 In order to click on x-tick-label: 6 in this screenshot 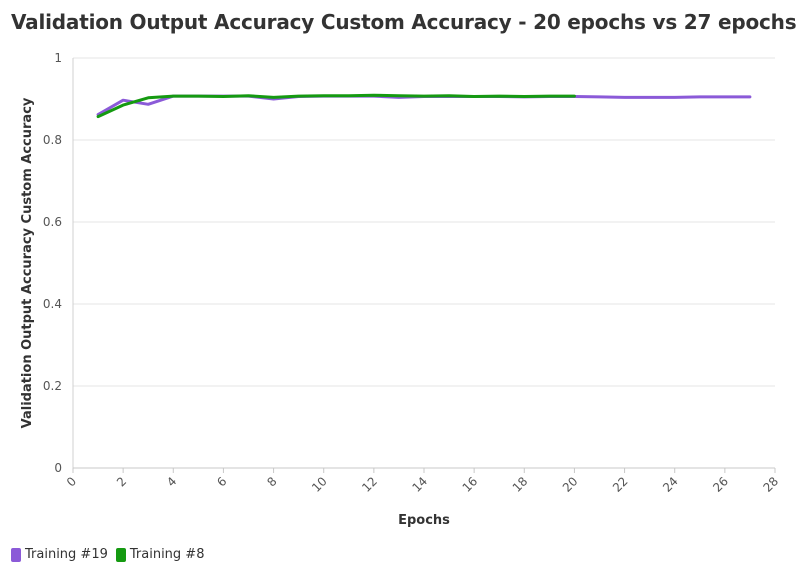, I will do `click(221, 481)`.